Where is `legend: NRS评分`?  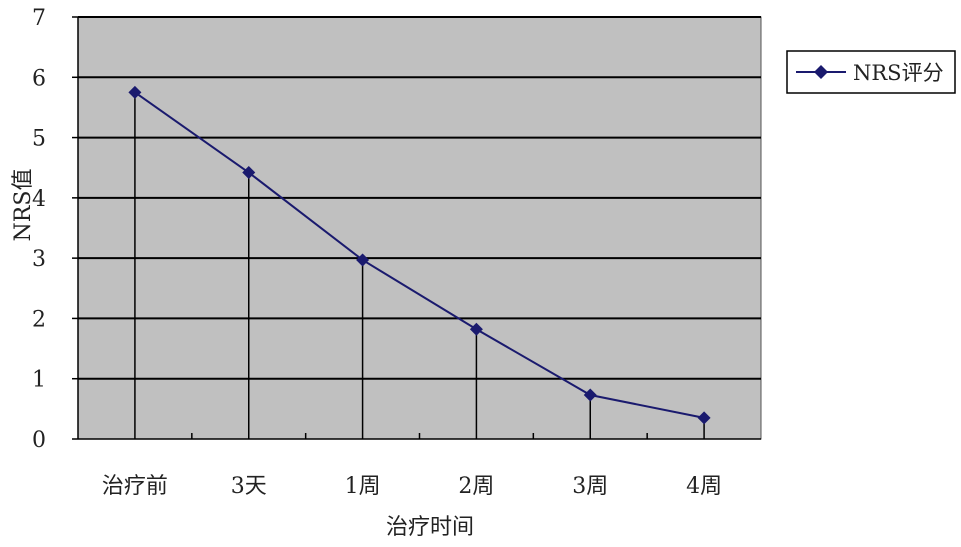 legend: NRS评分 is located at coordinates (871, 72).